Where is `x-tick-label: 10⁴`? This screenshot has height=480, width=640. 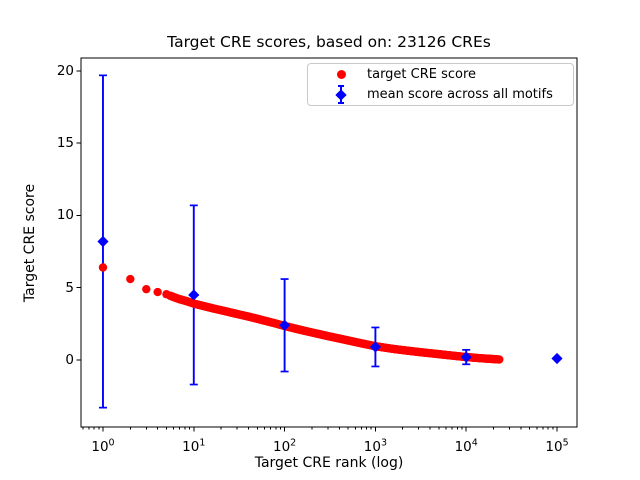
x-tick-label: 10⁴ is located at coordinates (466, 446).